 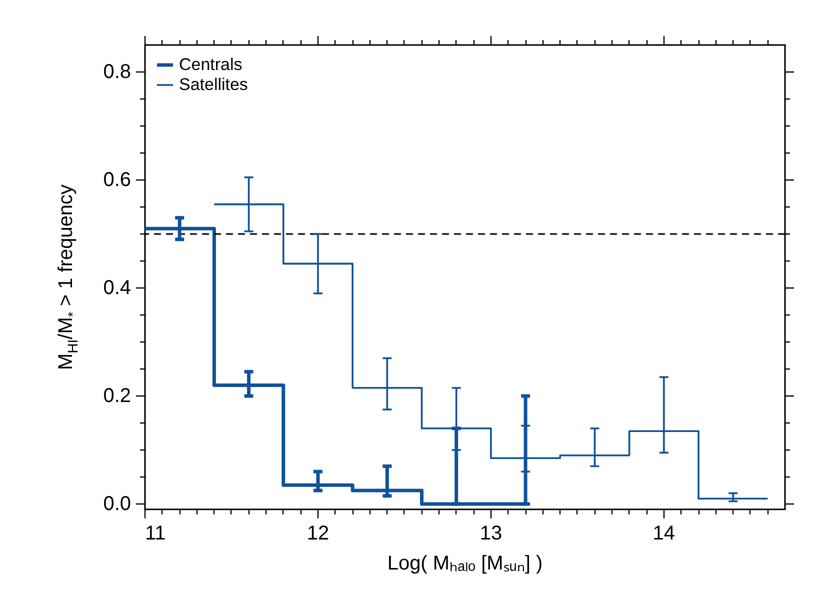 I want to click on y-tick-label: 0.4, so click(x=117, y=287).